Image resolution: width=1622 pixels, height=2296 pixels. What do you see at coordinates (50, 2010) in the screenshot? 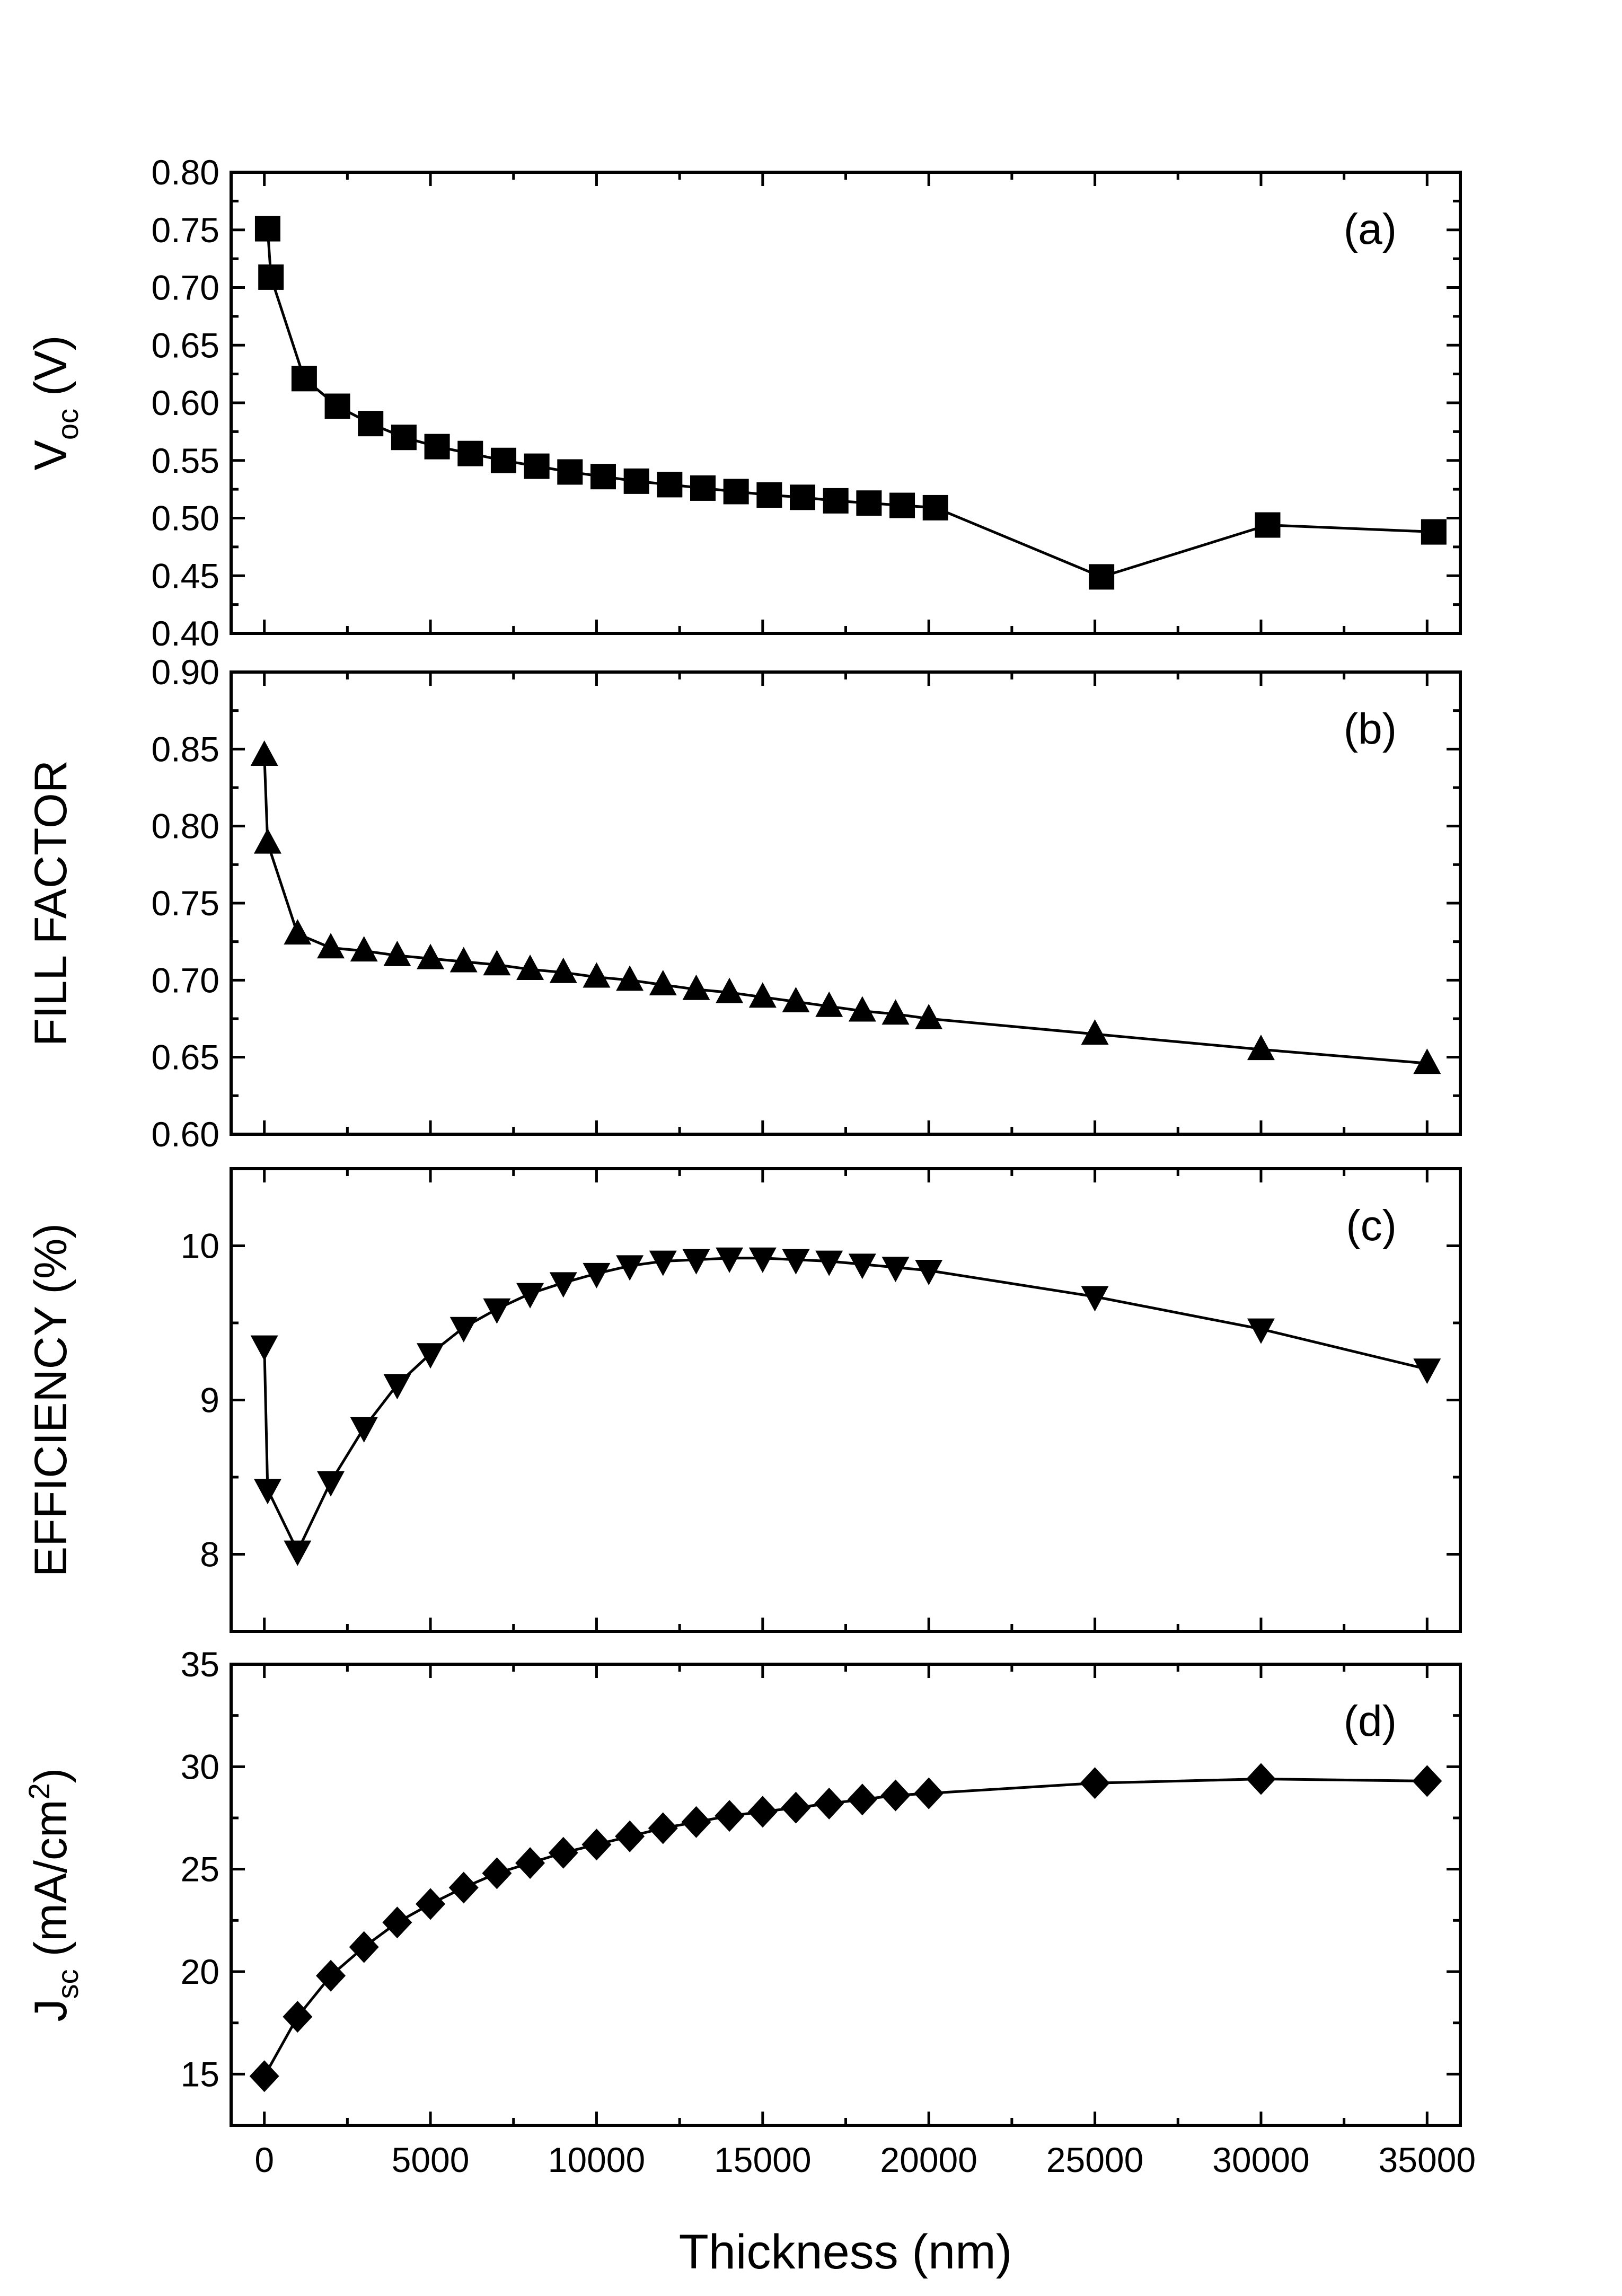
I see `y-axis-label-main: J` at bounding box center [50, 2010].